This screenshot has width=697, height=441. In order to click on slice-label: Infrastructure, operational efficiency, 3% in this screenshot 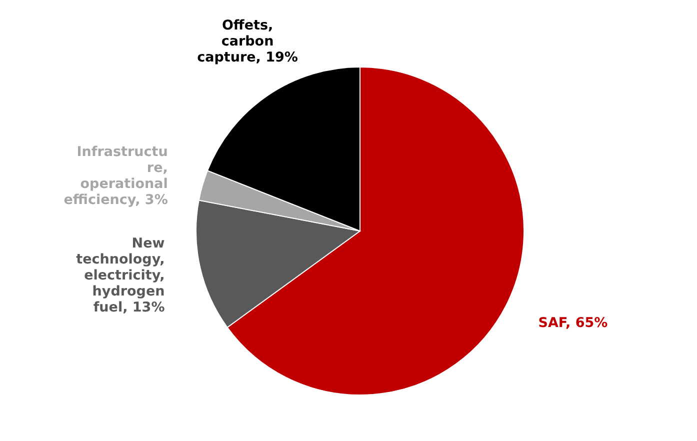, I will do `click(116, 176)`.